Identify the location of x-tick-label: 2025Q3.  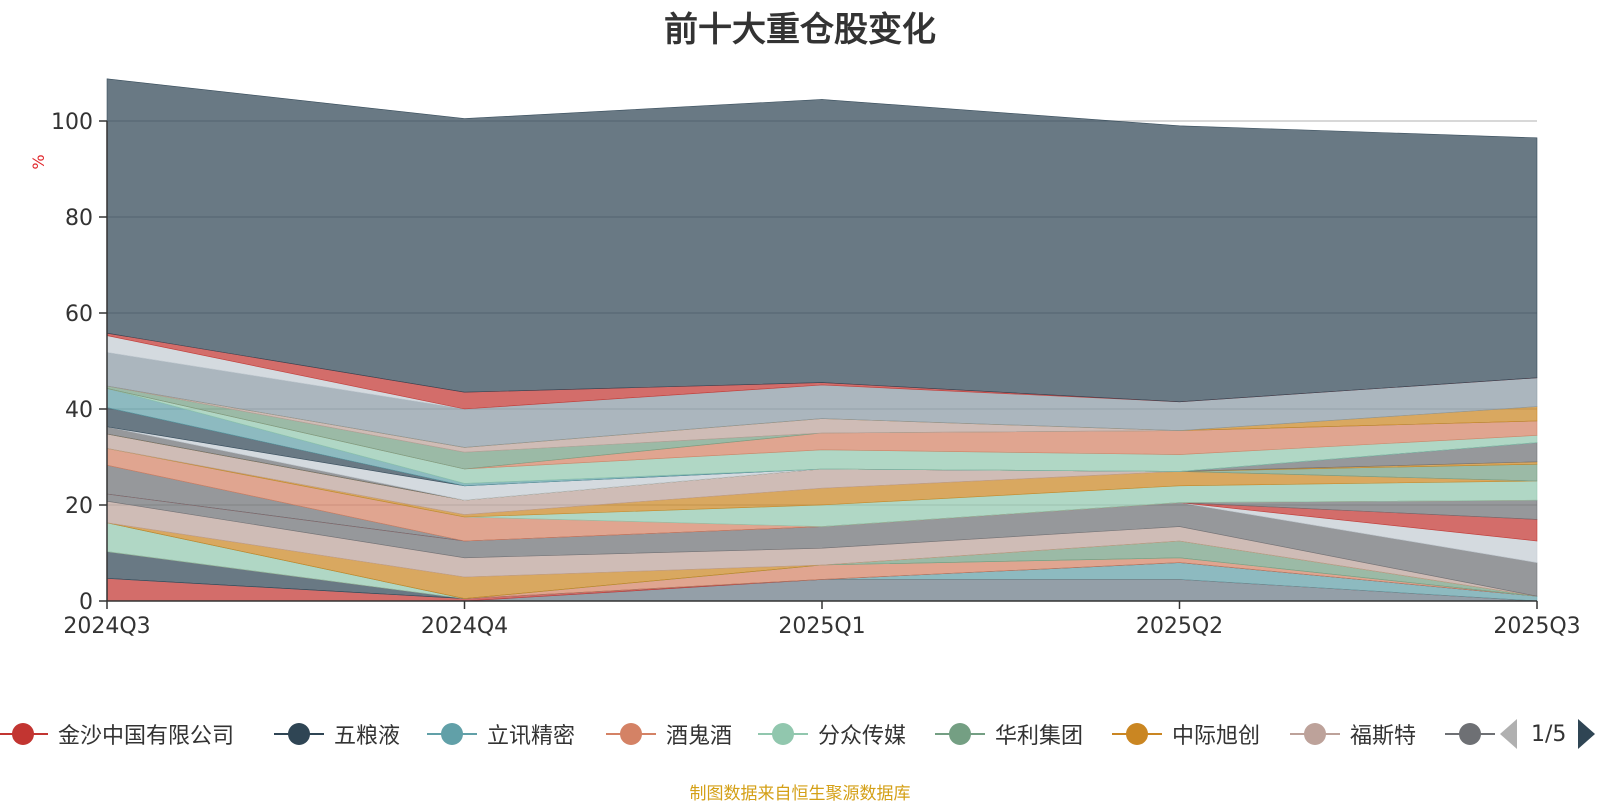
(1536, 626).